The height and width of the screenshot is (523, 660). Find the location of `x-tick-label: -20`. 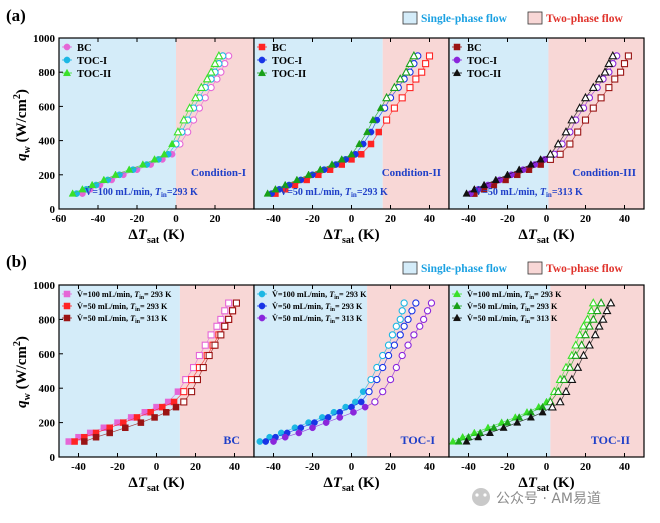

x-tick-label: -20 is located at coordinates (312, 467).